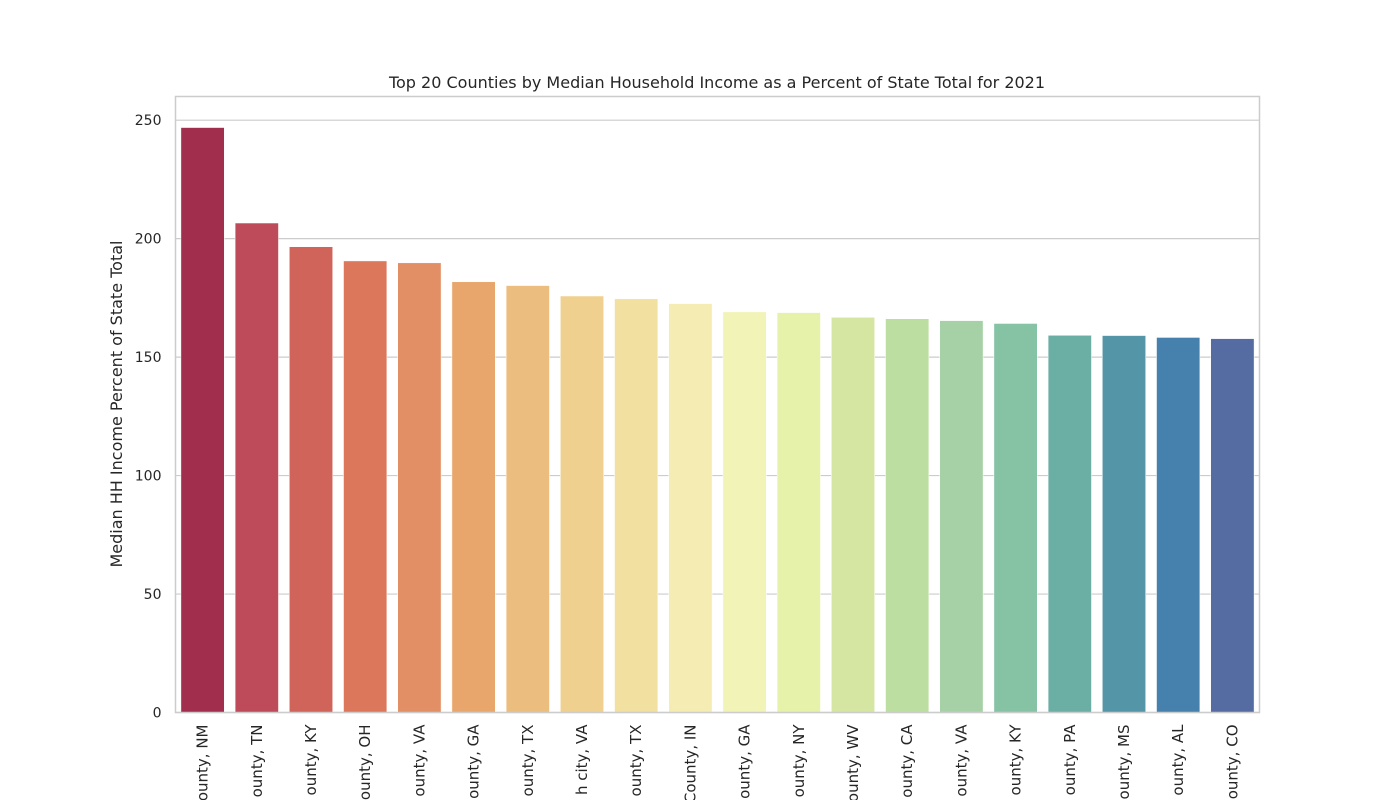 The width and height of the screenshot is (1400, 805). What do you see at coordinates (148, 417) in the screenshot?
I see `y-tick-labels: 0 50 100 150 200 250` at bounding box center [148, 417].